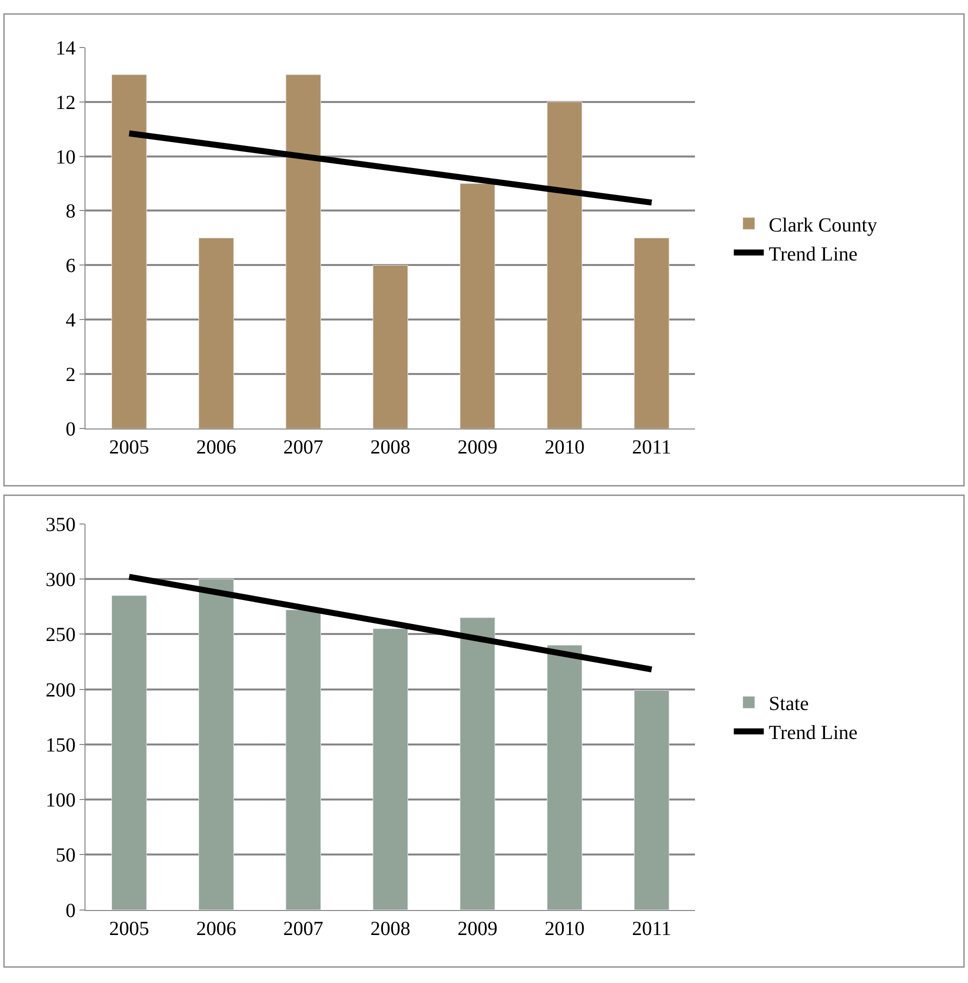  What do you see at coordinates (71, 375) in the screenshot?
I see `y-tick-label: 2` at bounding box center [71, 375].